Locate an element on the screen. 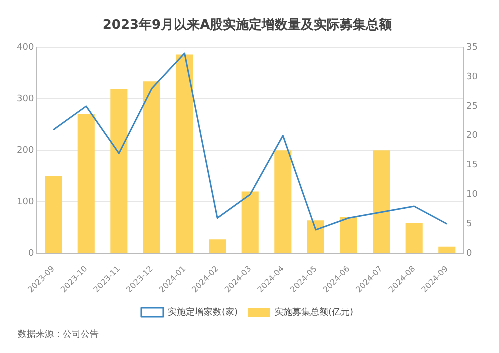 This screenshot has width=499, height=353. y2-tick-label: 30 is located at coordinates (472, 77).